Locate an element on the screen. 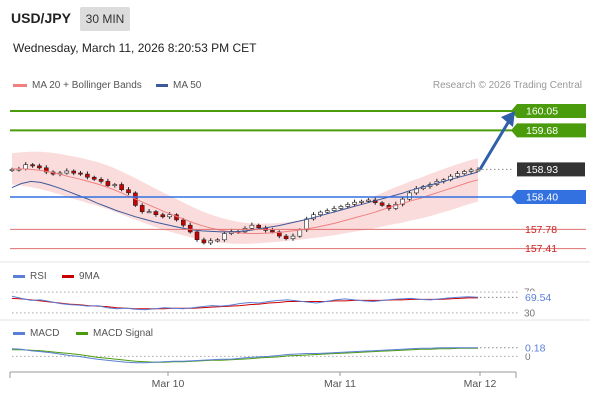 This screenshot has height=400, width=590. last-price-tag is located at coordinates (551, 169).